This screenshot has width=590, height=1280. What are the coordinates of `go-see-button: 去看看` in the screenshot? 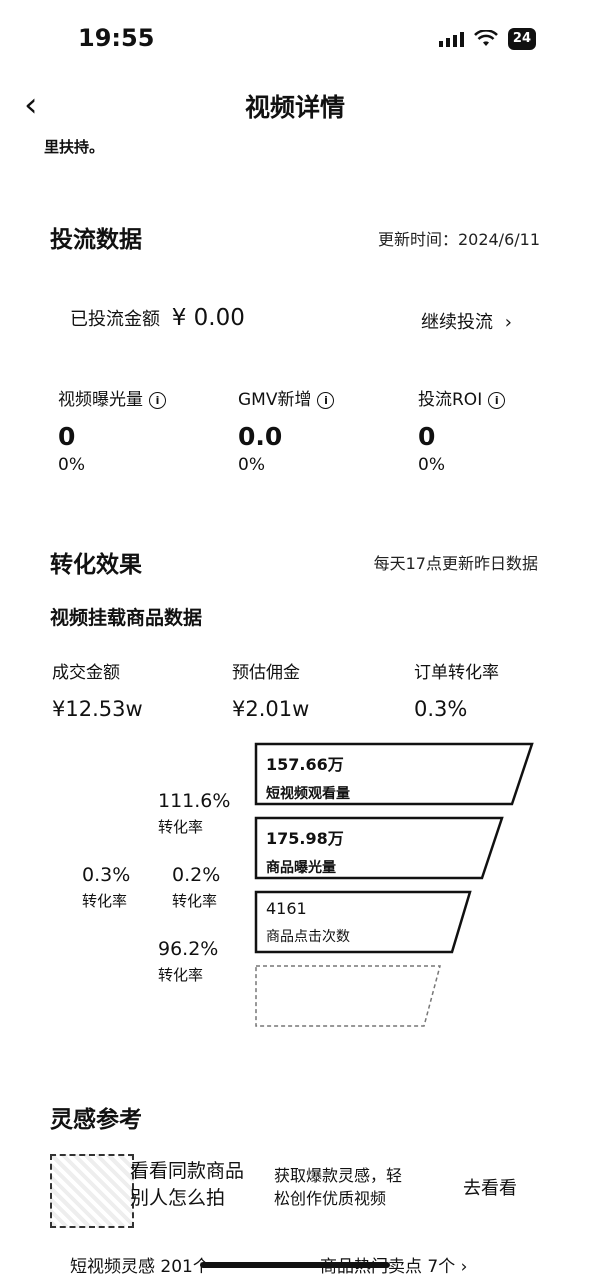 It's located at (490, 1188).